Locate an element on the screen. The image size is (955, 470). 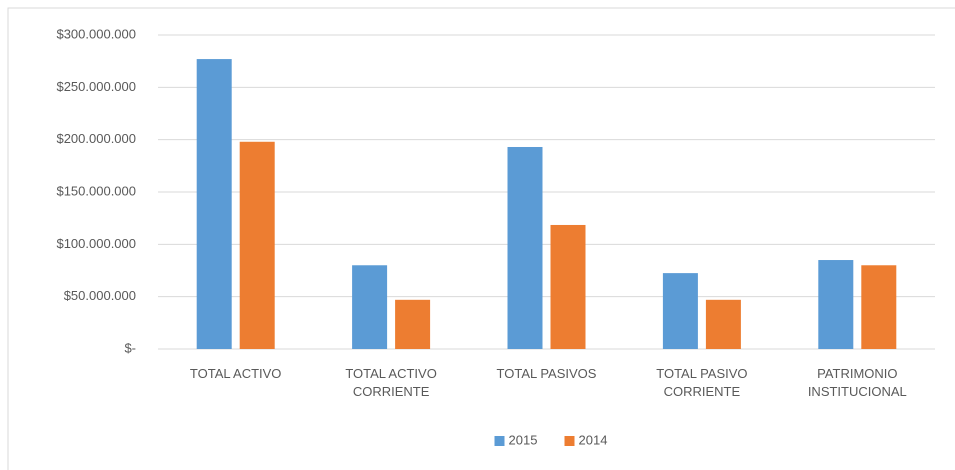
x-tick-label: TOTAL ACTIVO is located at coordinates (235, 373).